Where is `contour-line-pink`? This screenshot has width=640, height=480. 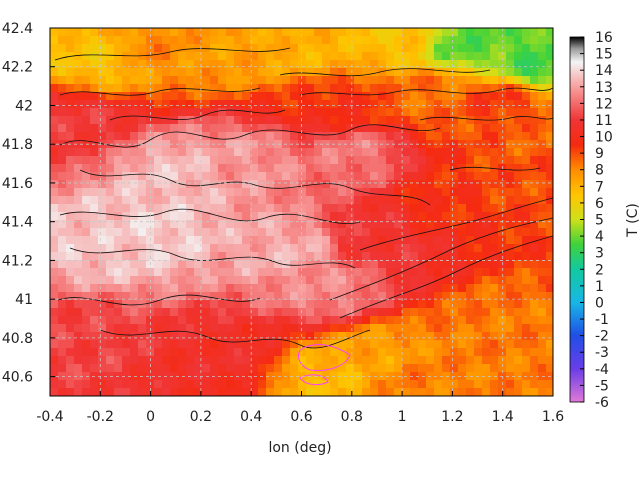 contour-line-pink is located at coordinates (324, 365).